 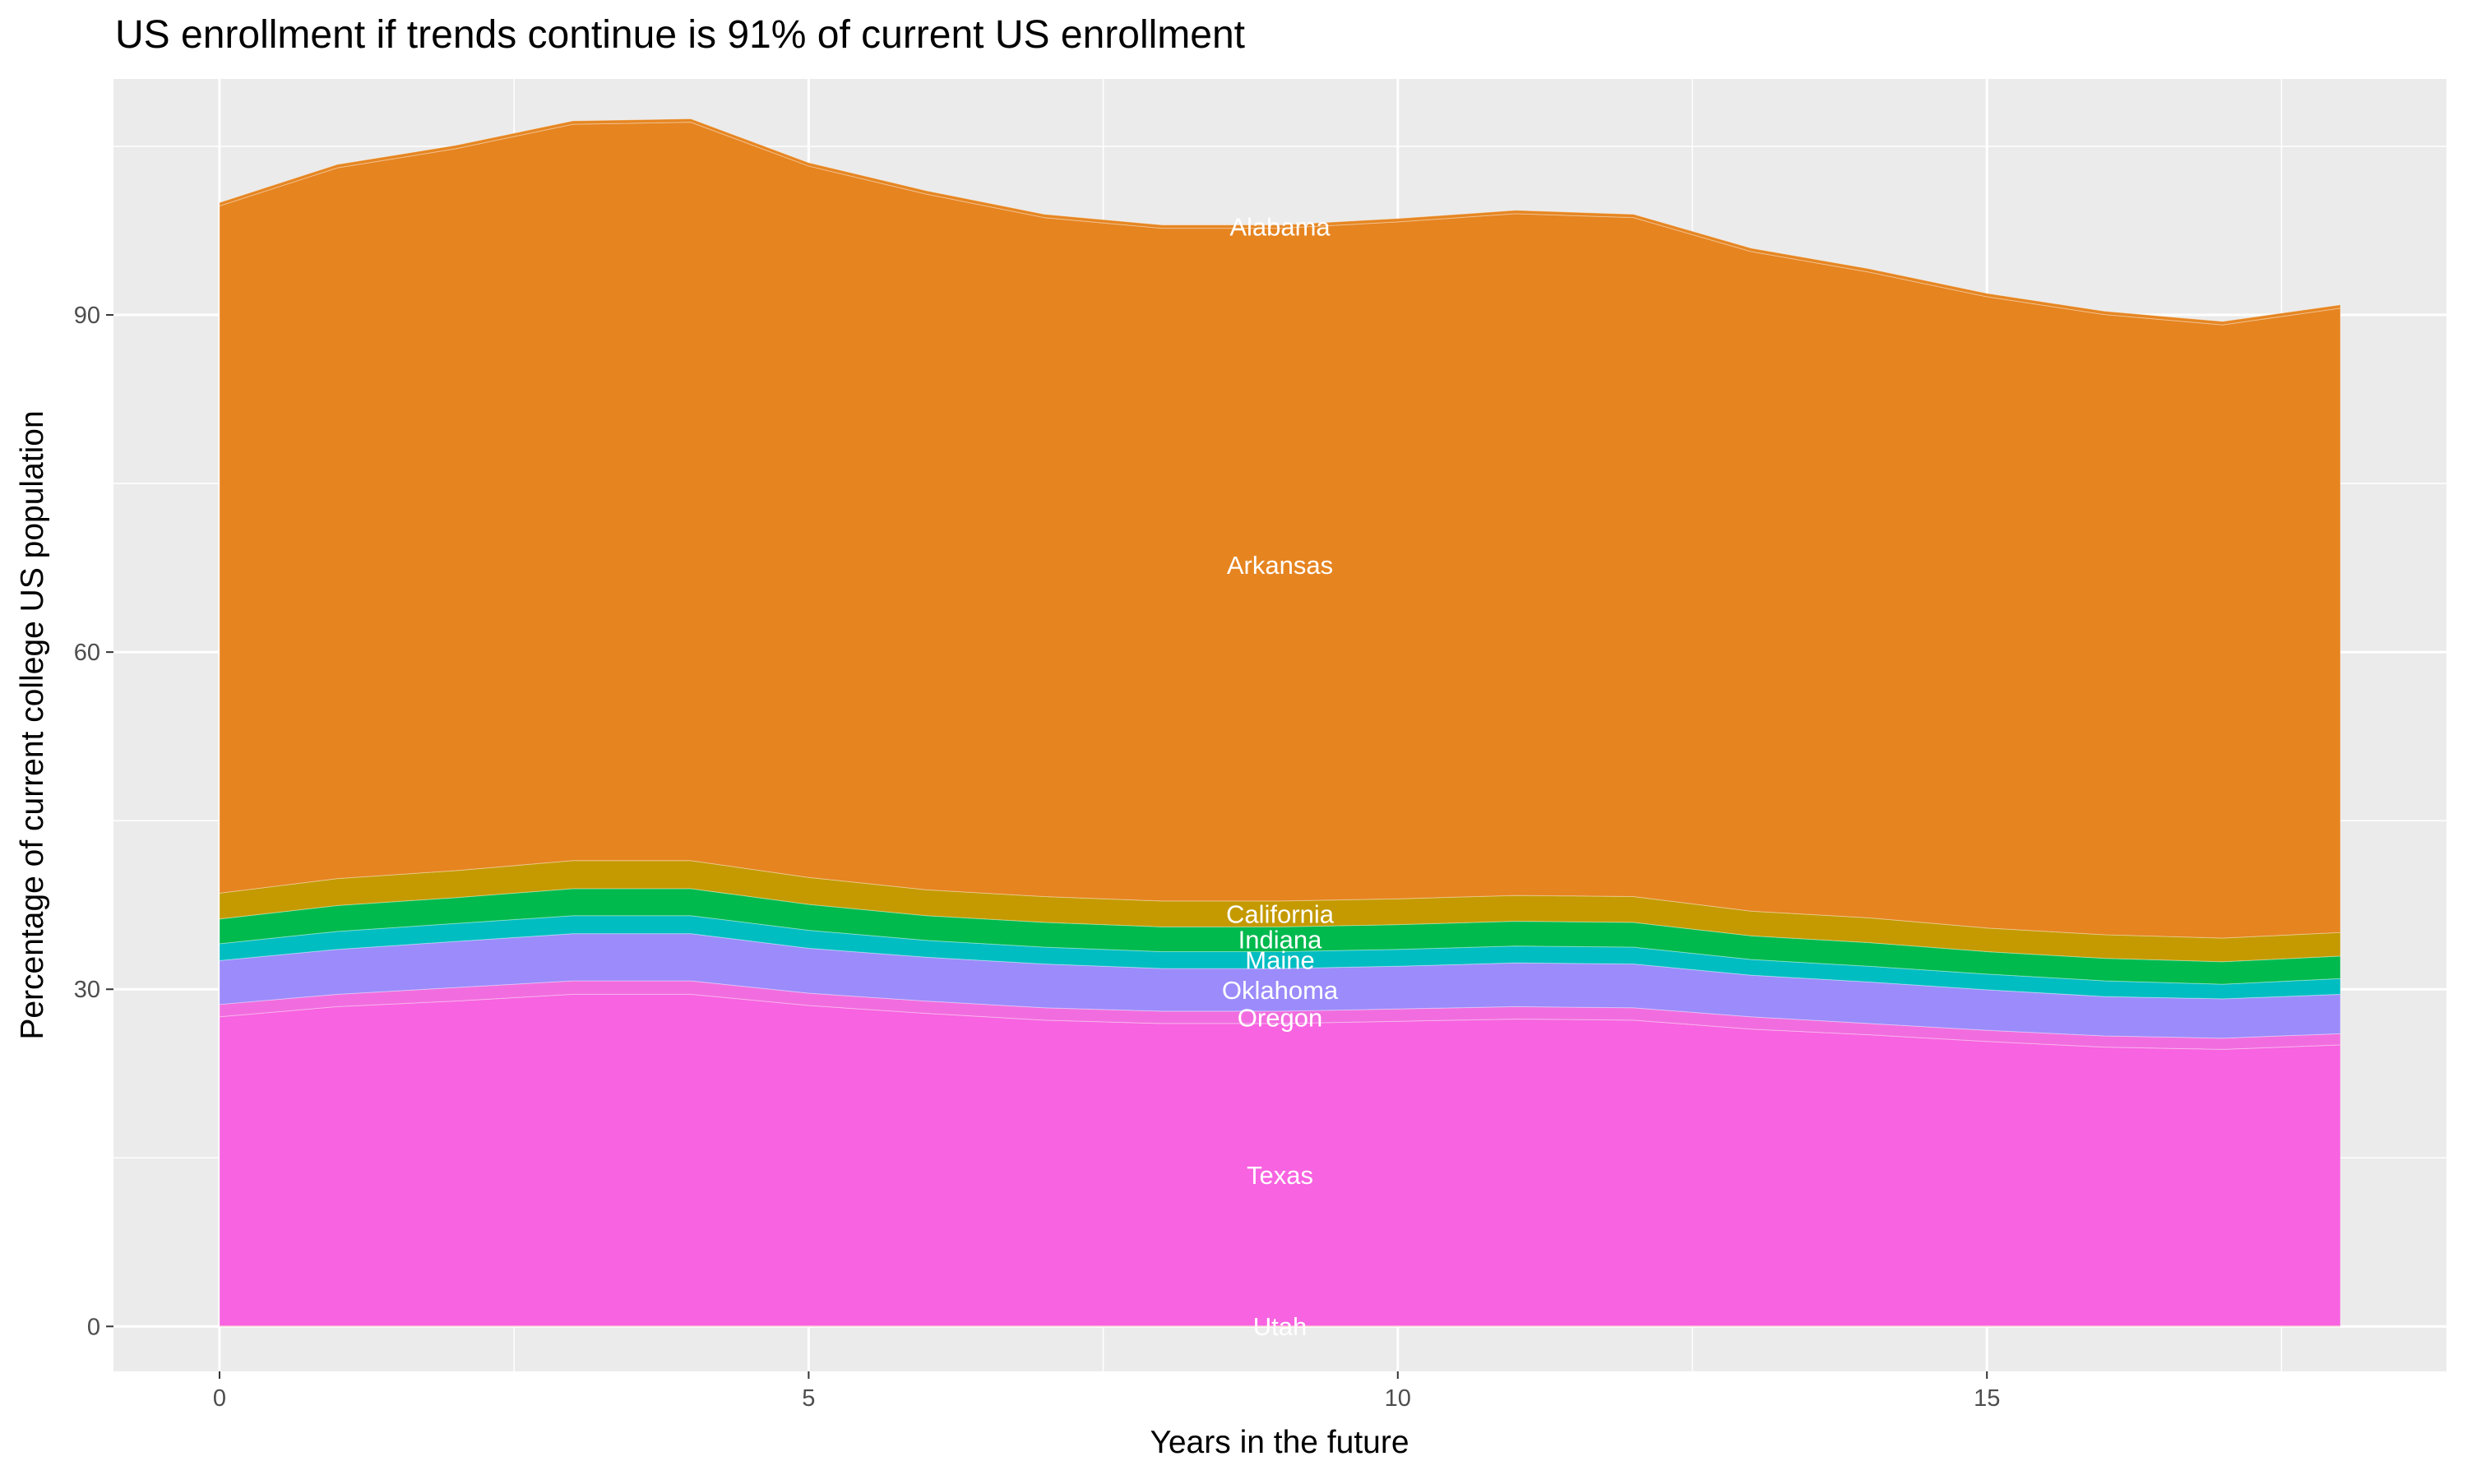 I want to click on label-indiana: Indiana, so click(x=1280, y=940).